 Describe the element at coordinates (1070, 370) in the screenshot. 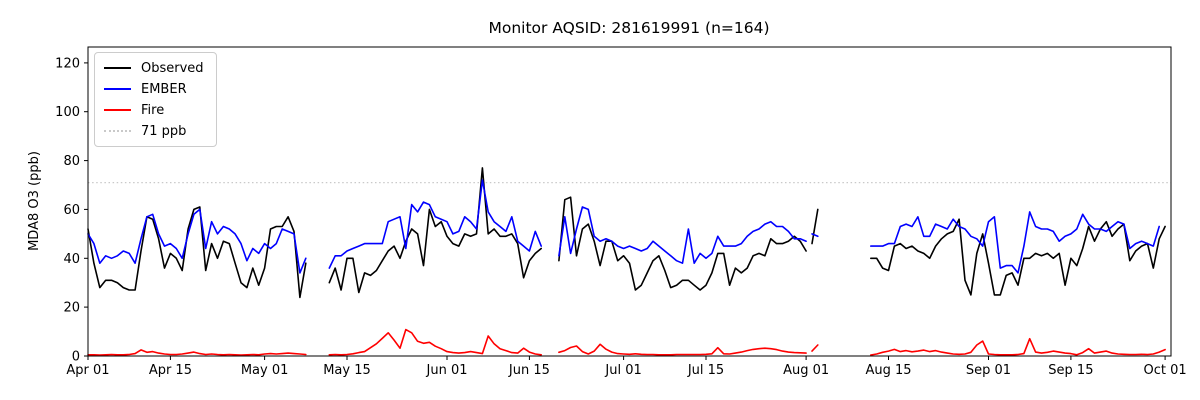

I see `x-tick-label: Sep 15` at that location.